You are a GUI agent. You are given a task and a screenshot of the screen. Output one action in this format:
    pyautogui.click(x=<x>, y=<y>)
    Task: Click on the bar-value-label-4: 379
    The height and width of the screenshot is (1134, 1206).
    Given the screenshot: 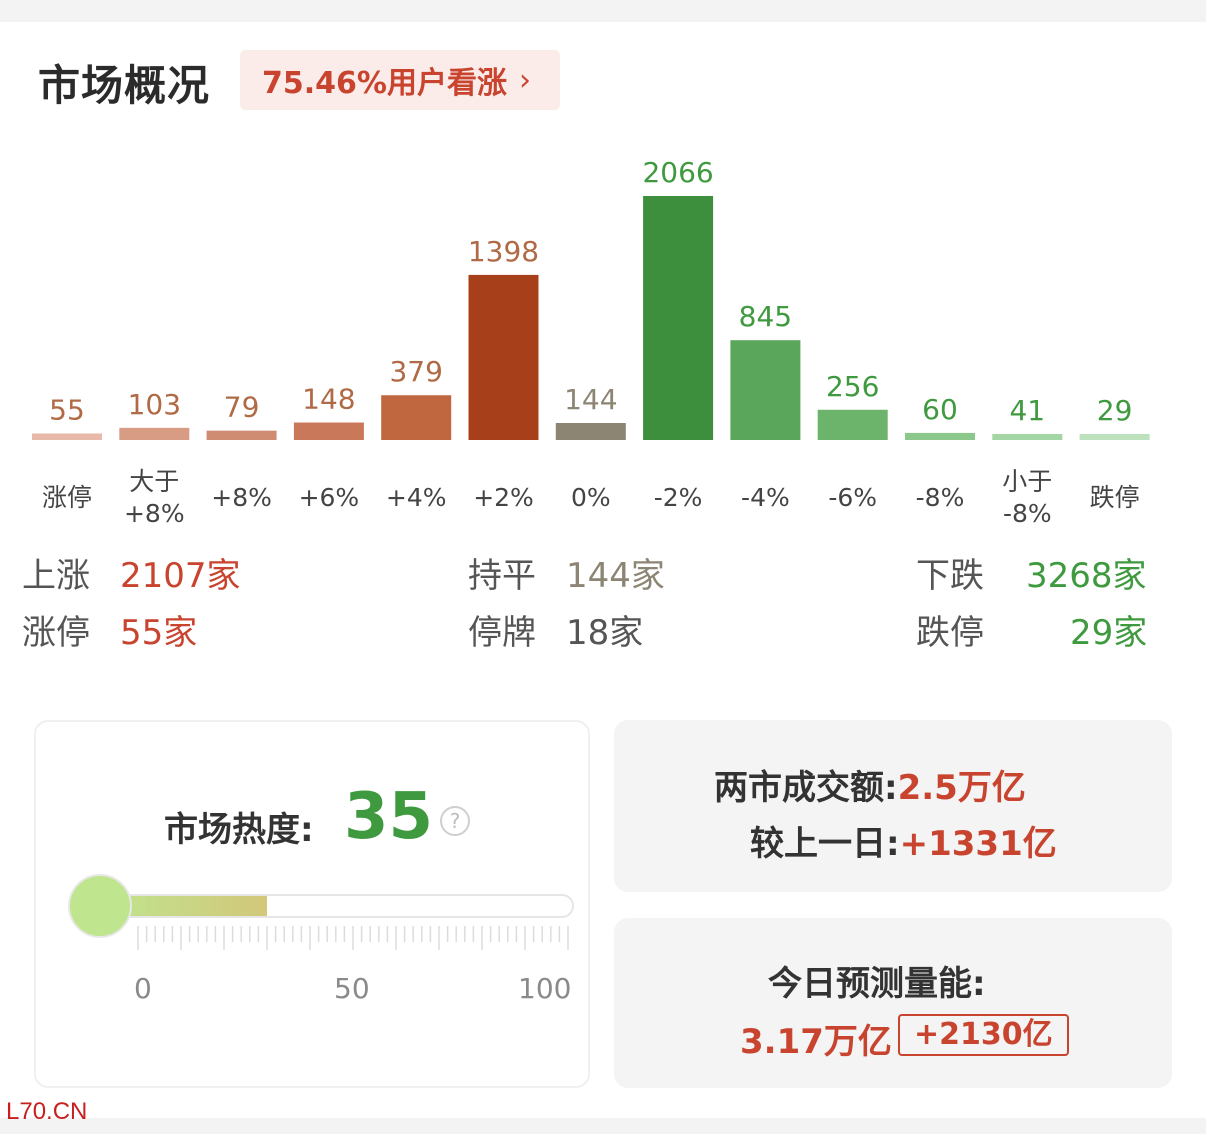 What is the action you would take?
    pyautogui.click(x=415, y=371)
    